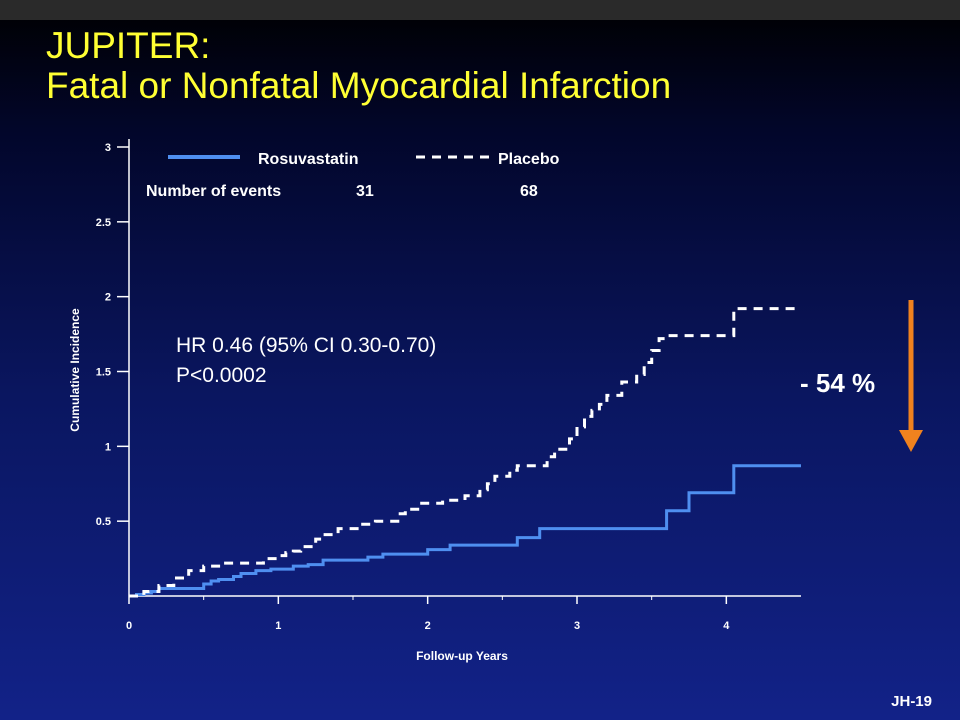 The height and width of the screenshot is (720, 960). Describe the element at coordinates (428, 626) in the screenshot. I see `x-tick-label: 2` at that location.